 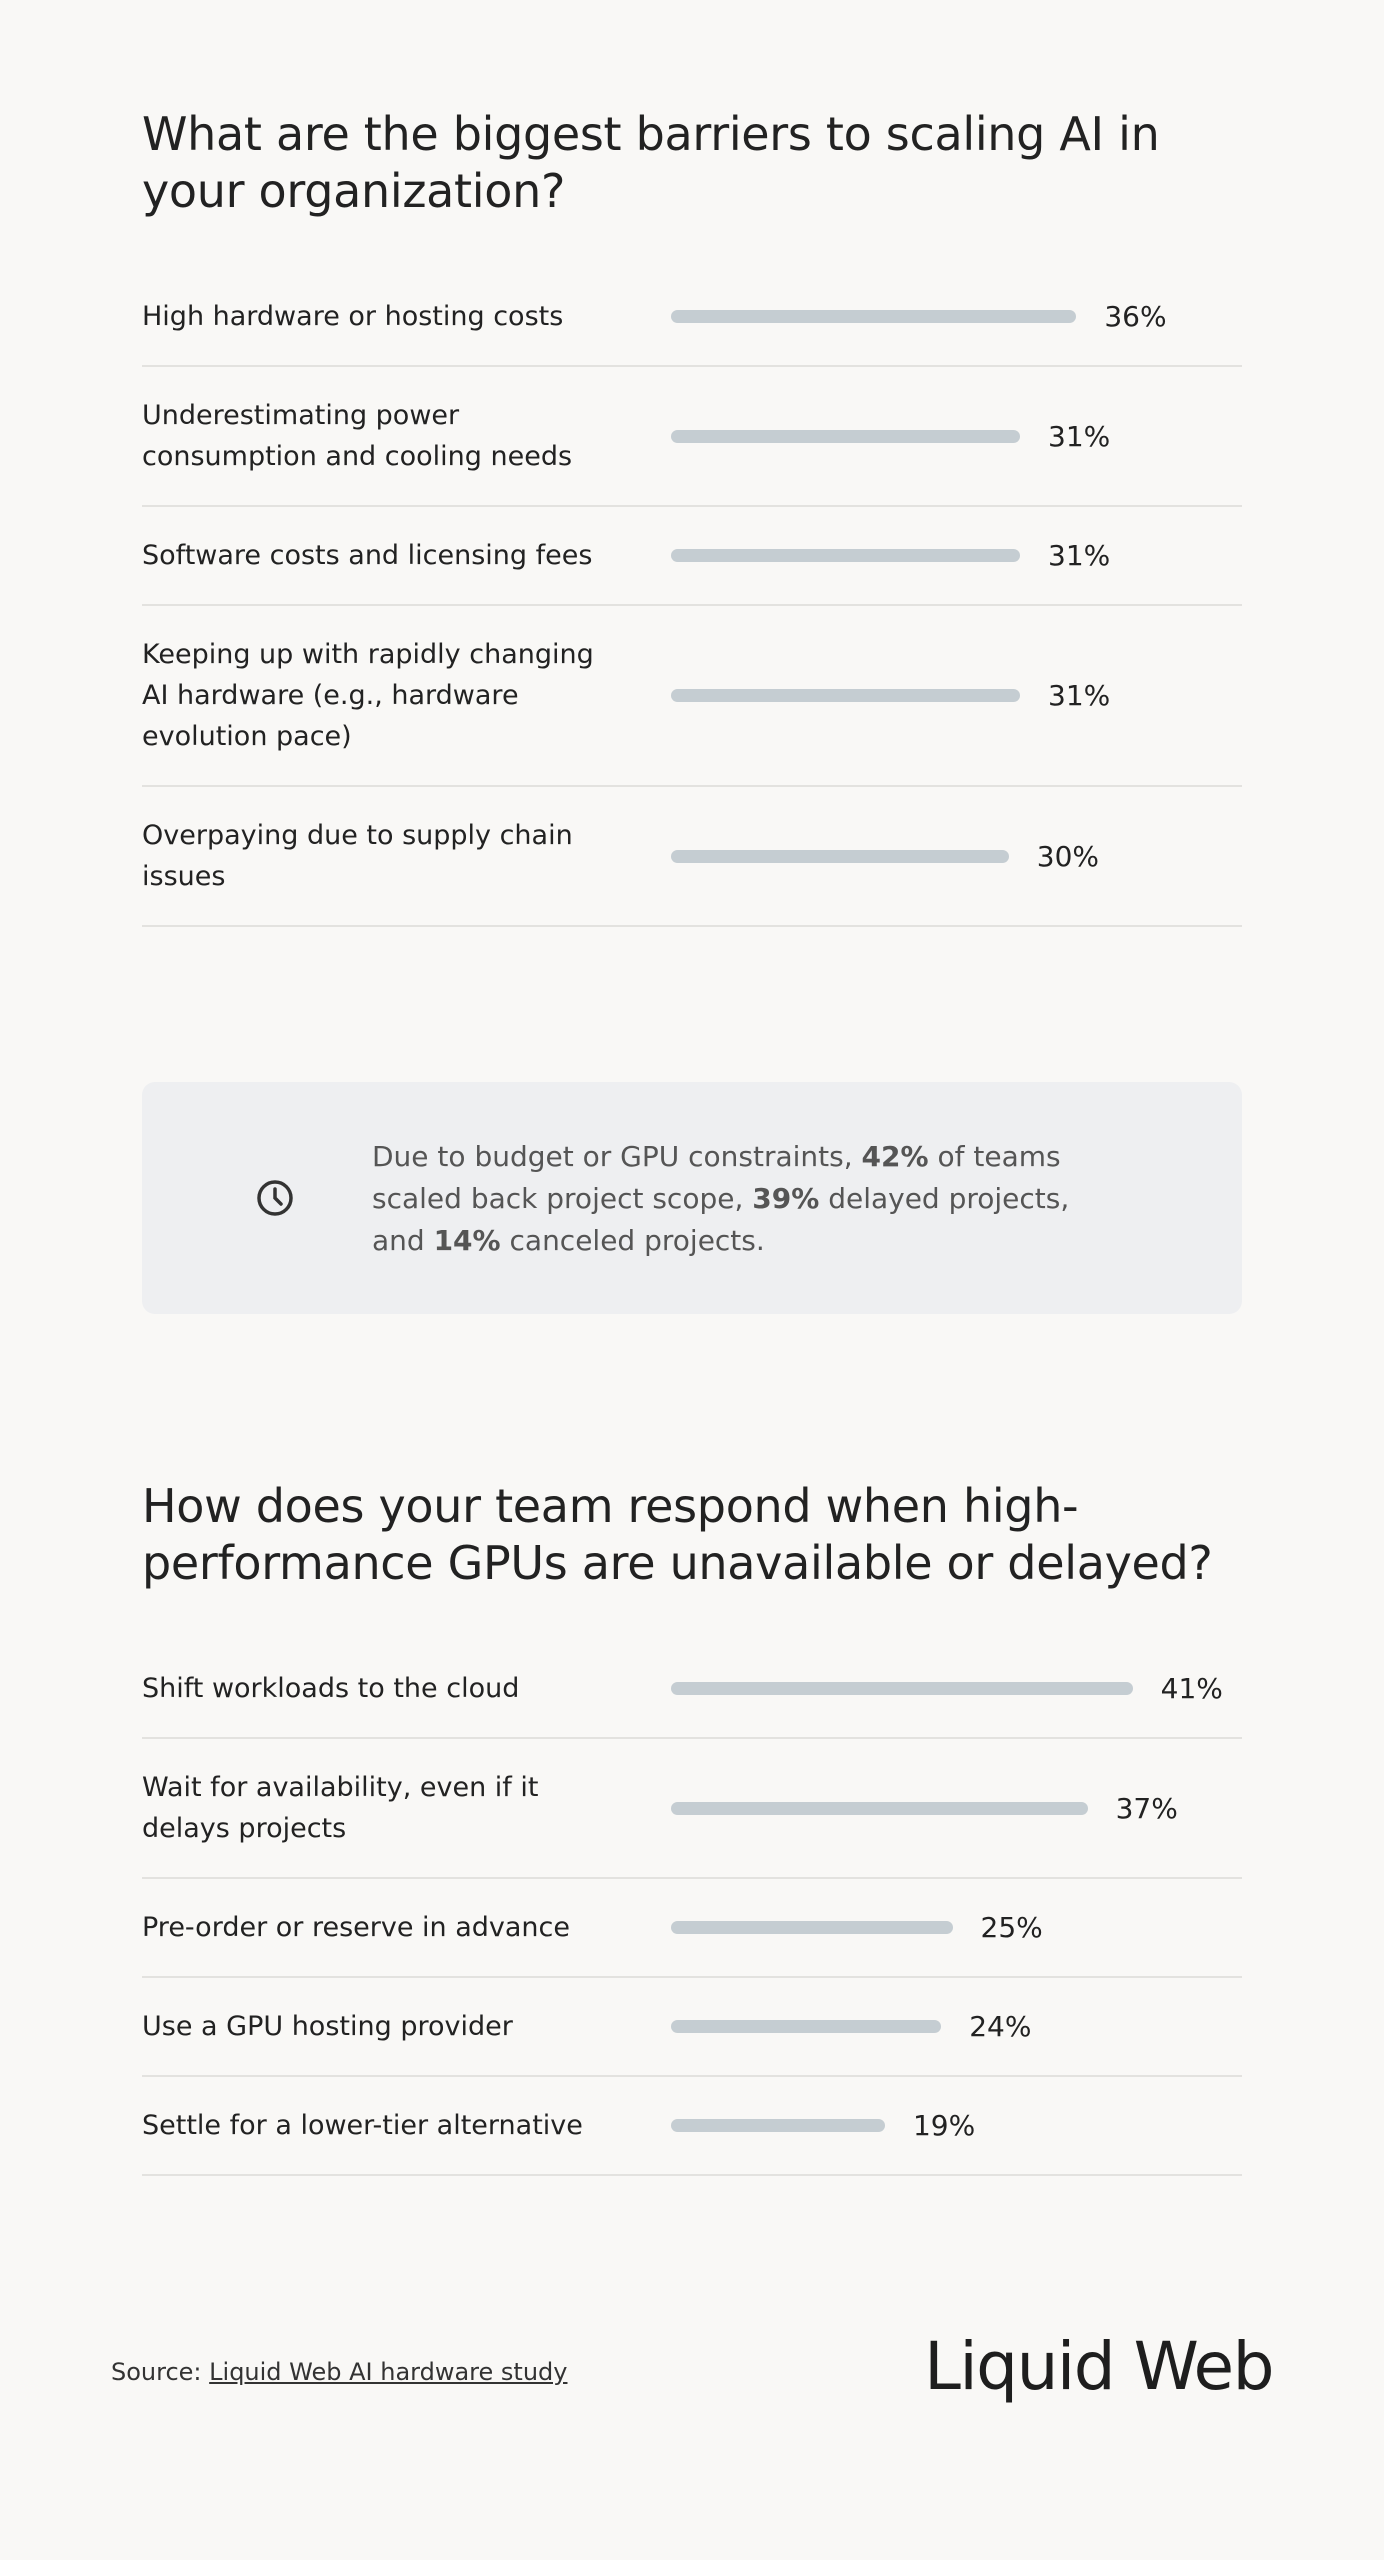 What do you see at coordinates (356, 1927) in the screenshot?
I see `category-label: Pre-order or reserve in advance` at bounding box center [356, 1927].